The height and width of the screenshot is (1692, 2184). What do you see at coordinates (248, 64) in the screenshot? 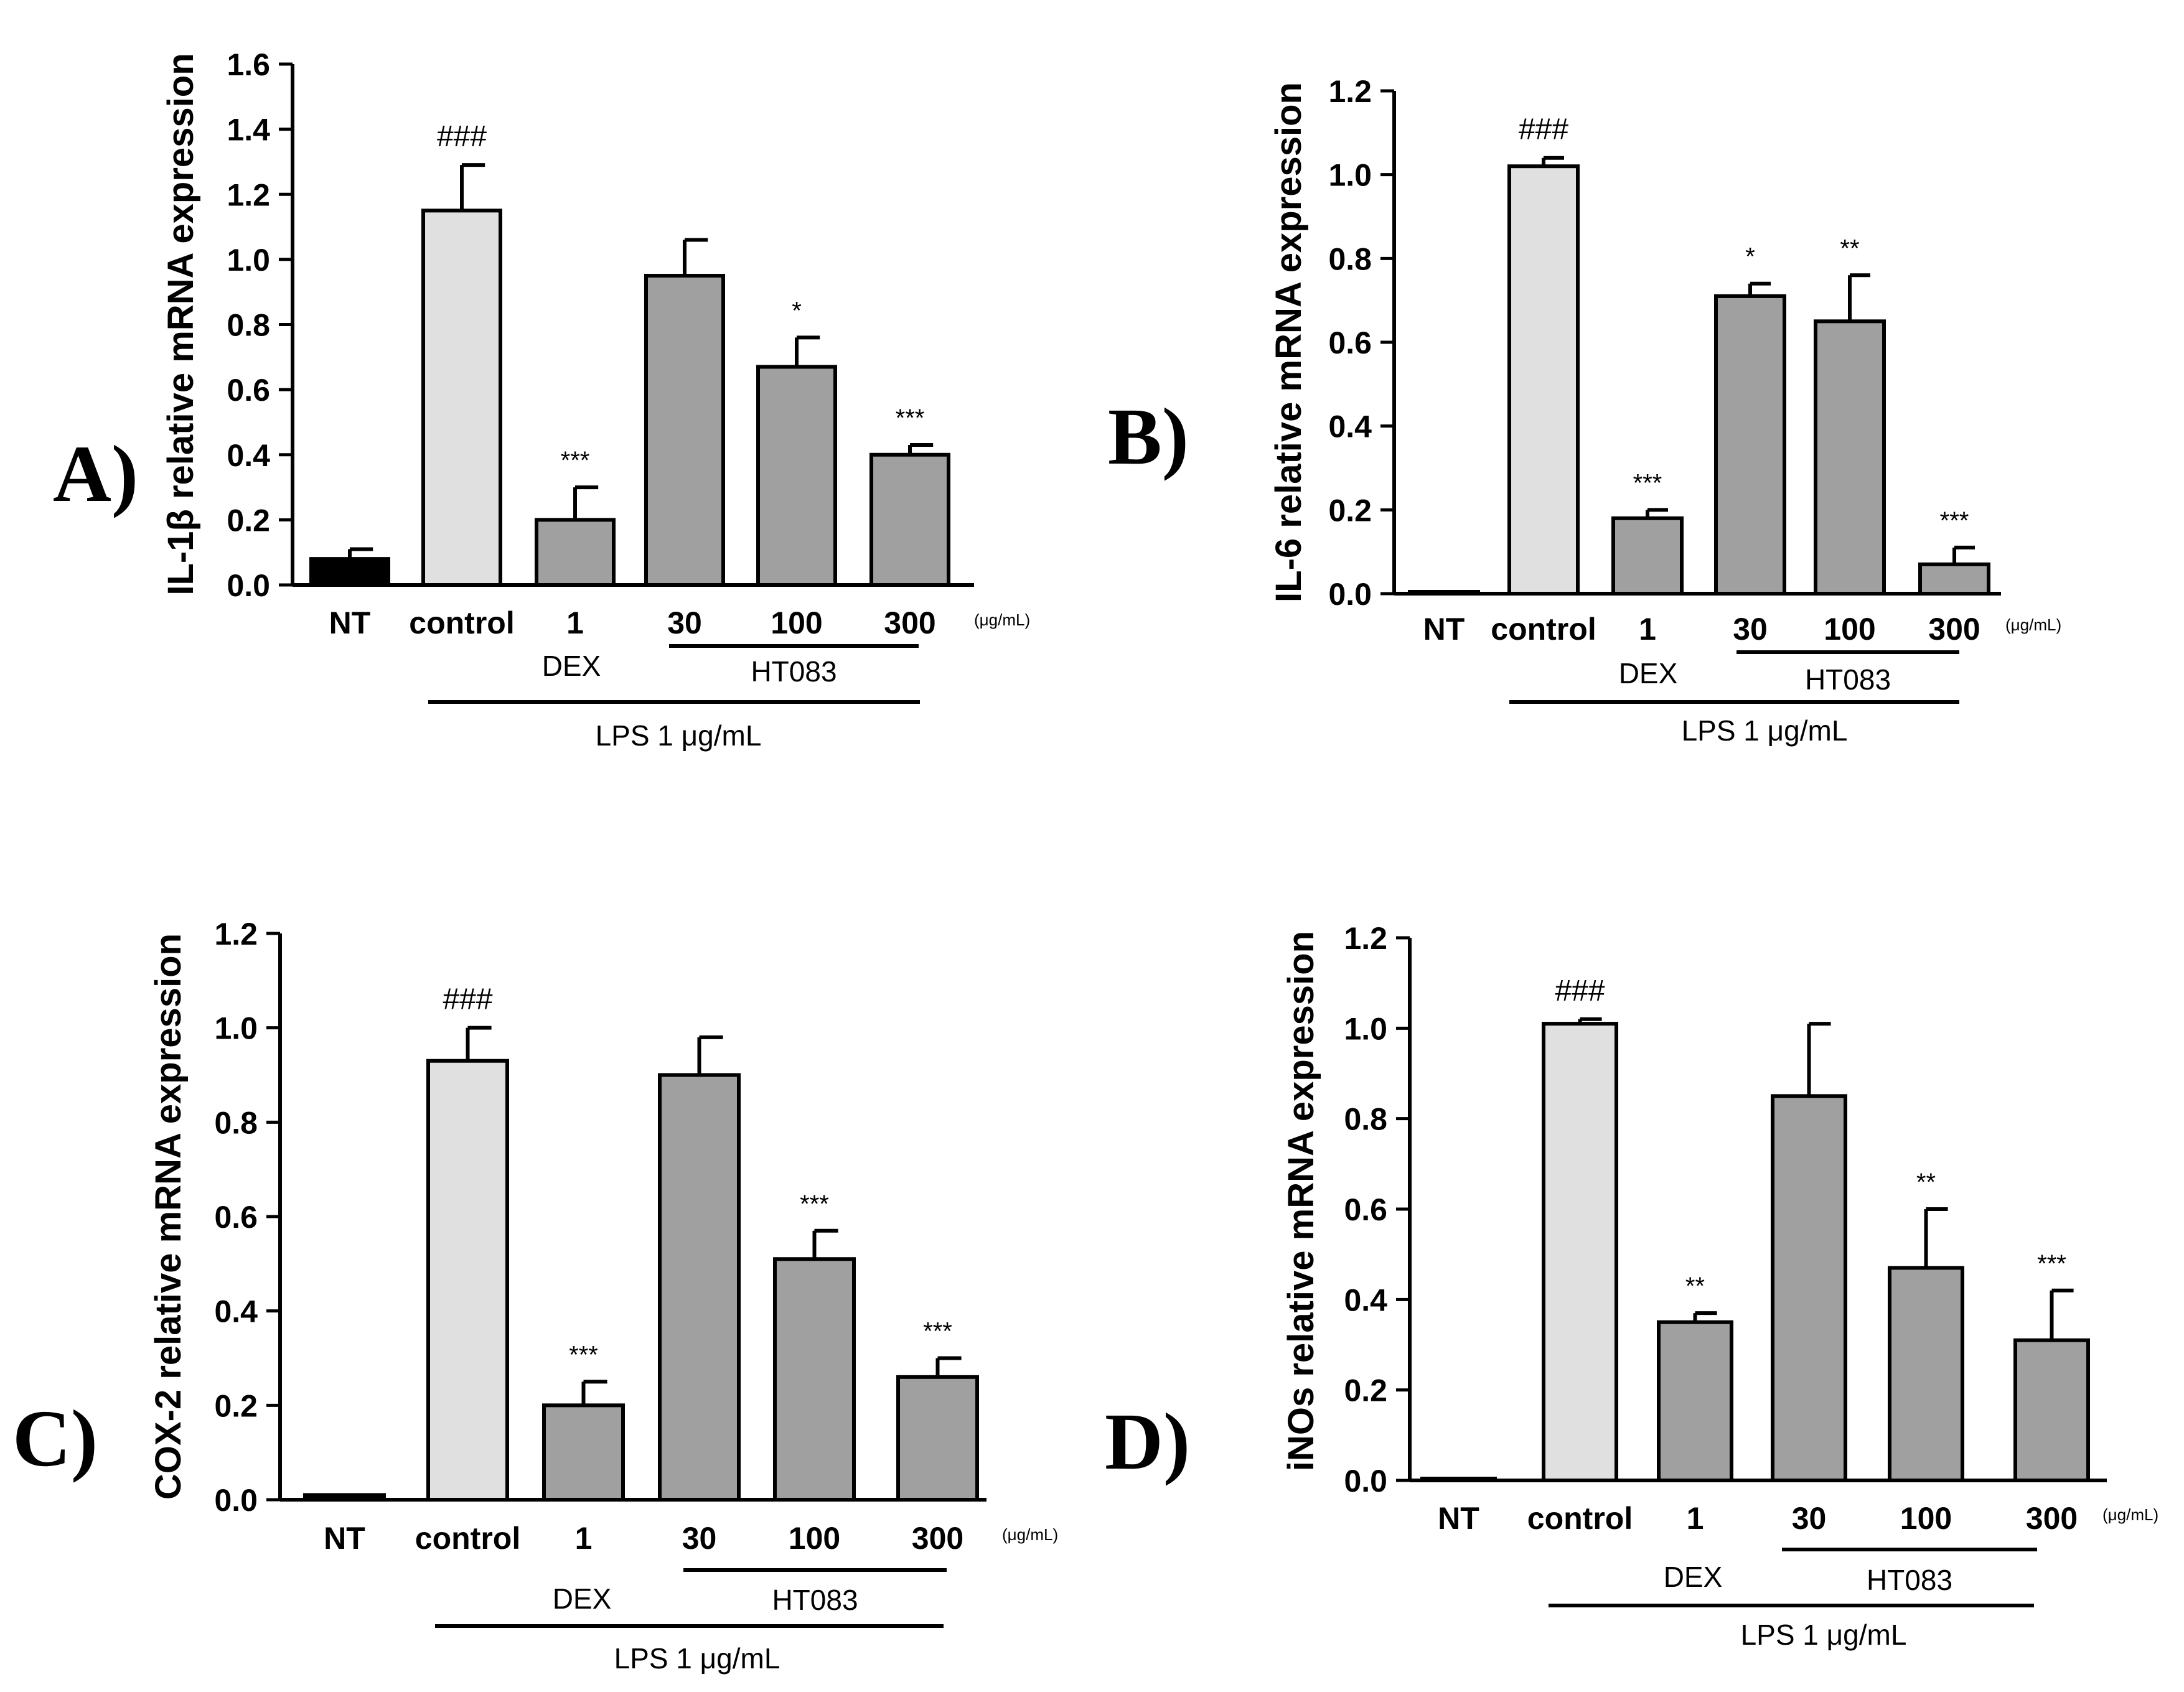
I see `y-tick-label: 1.6` at bounding box center [248, 64].